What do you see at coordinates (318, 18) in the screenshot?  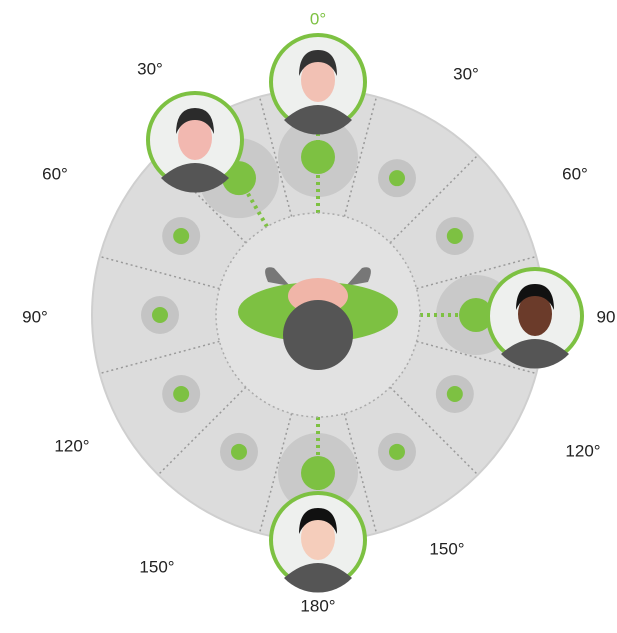 I see `angle-label: 0°` at bounding box center [318, 18].